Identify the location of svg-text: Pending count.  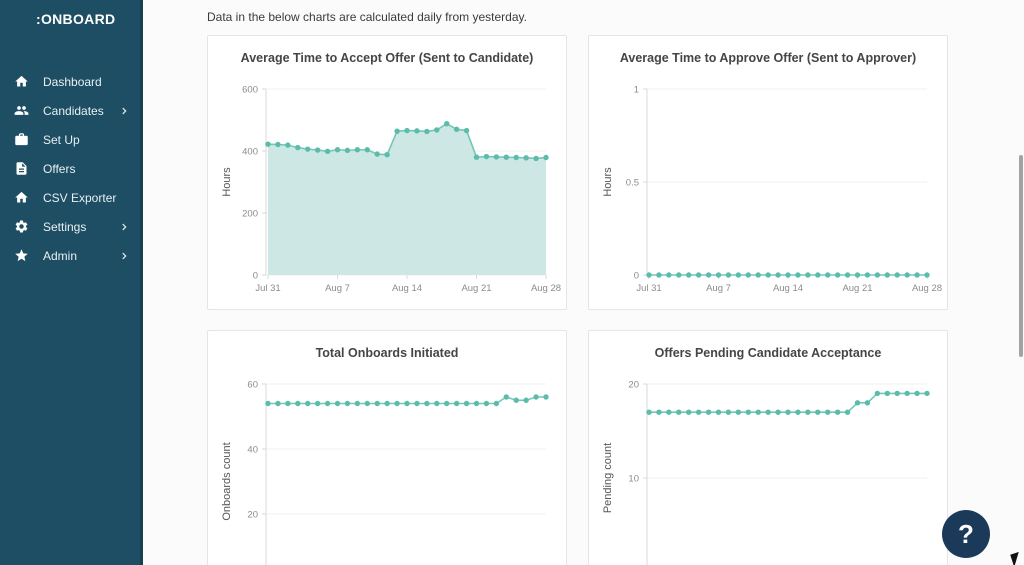
(608, 478).